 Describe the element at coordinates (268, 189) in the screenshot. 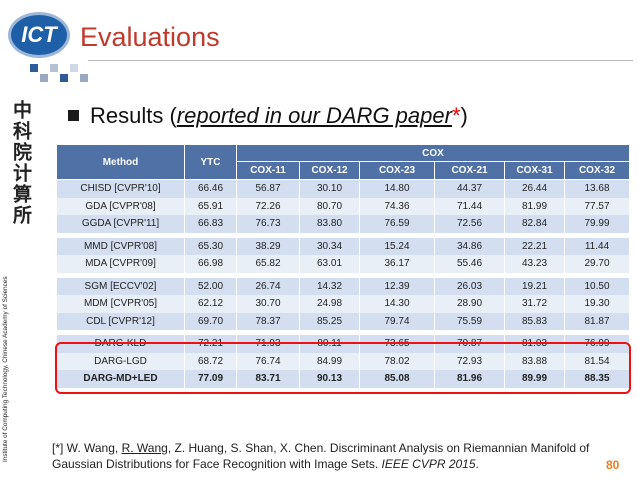

I see `table-cell: 56.87` at that location.